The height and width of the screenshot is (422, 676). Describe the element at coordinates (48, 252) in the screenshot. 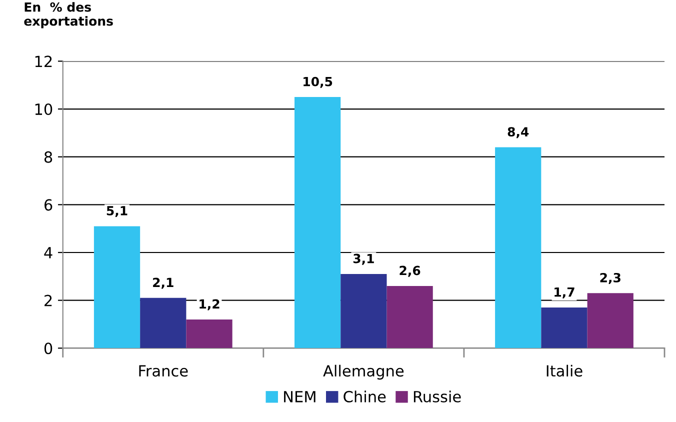

I see `y-tick-label: 4` at that location.